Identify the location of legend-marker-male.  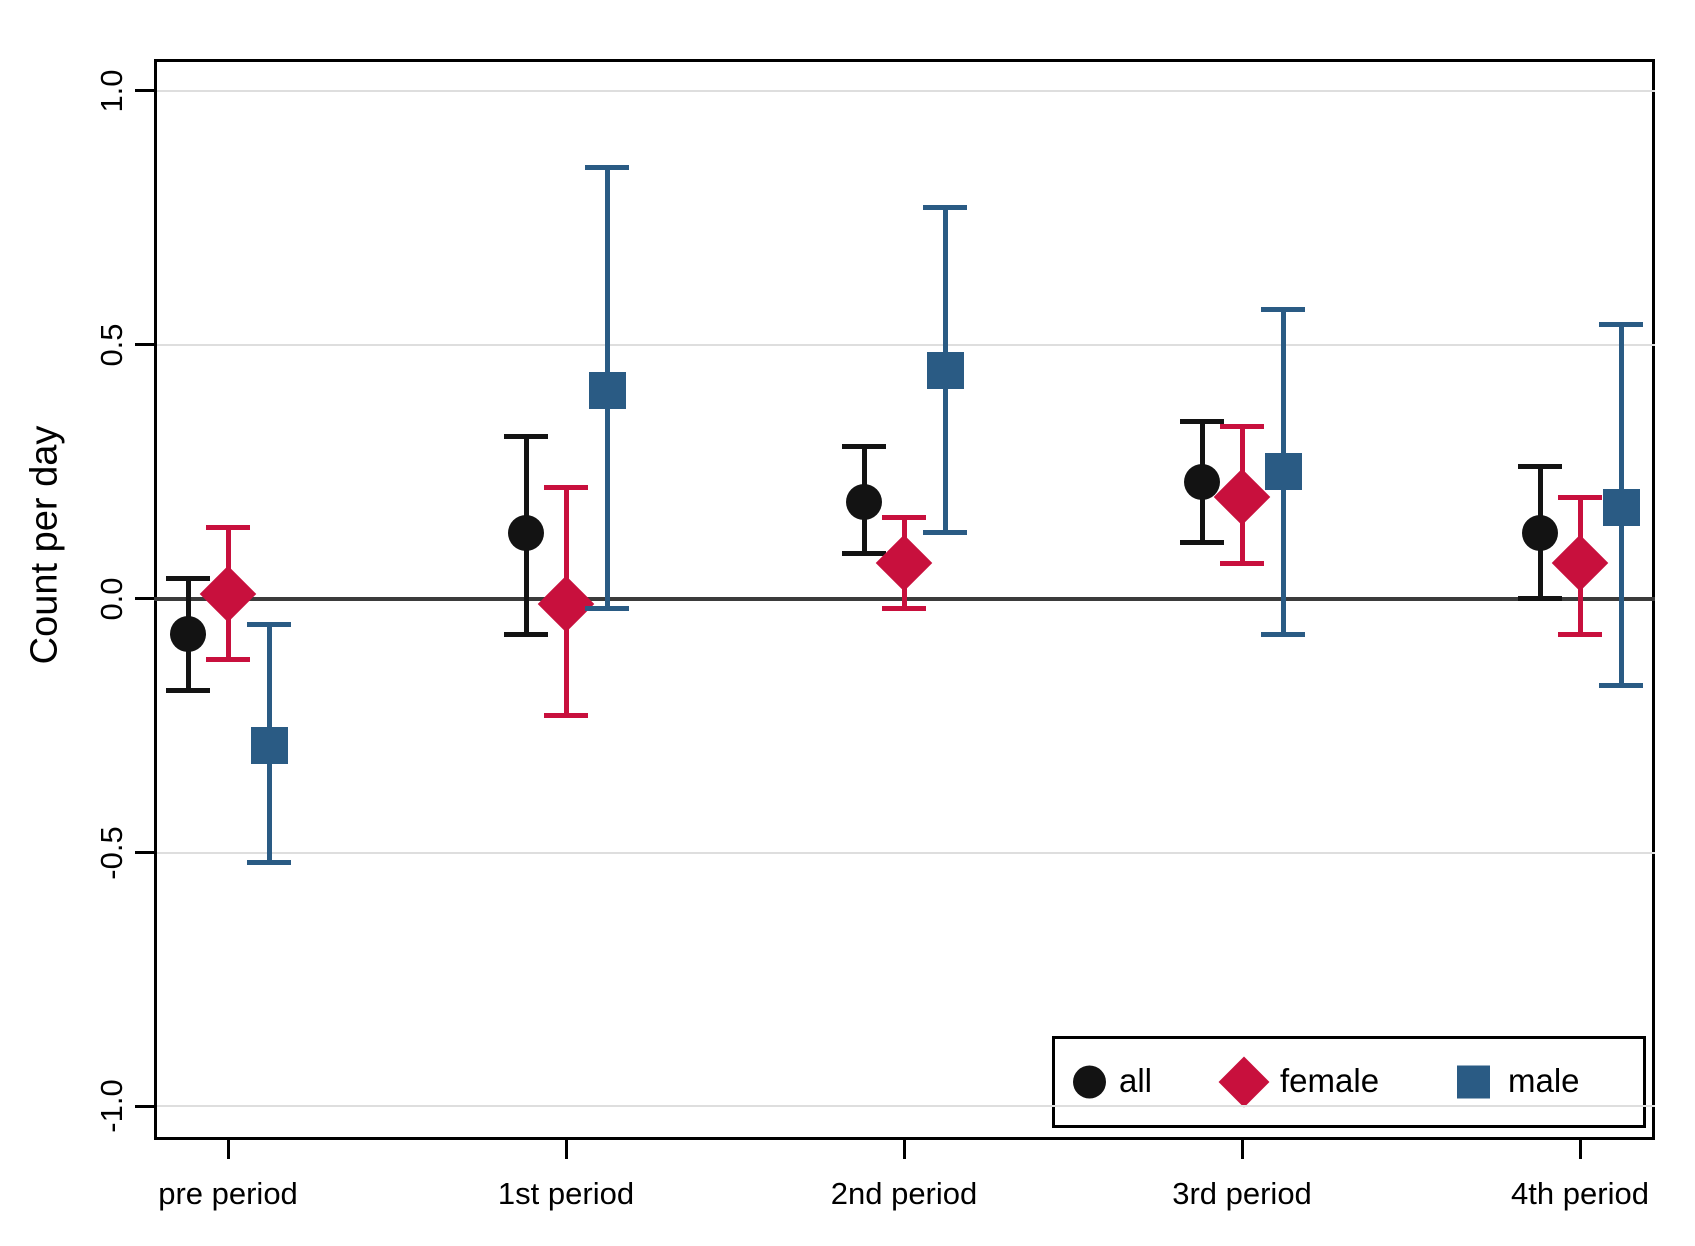
(1473, 1082).